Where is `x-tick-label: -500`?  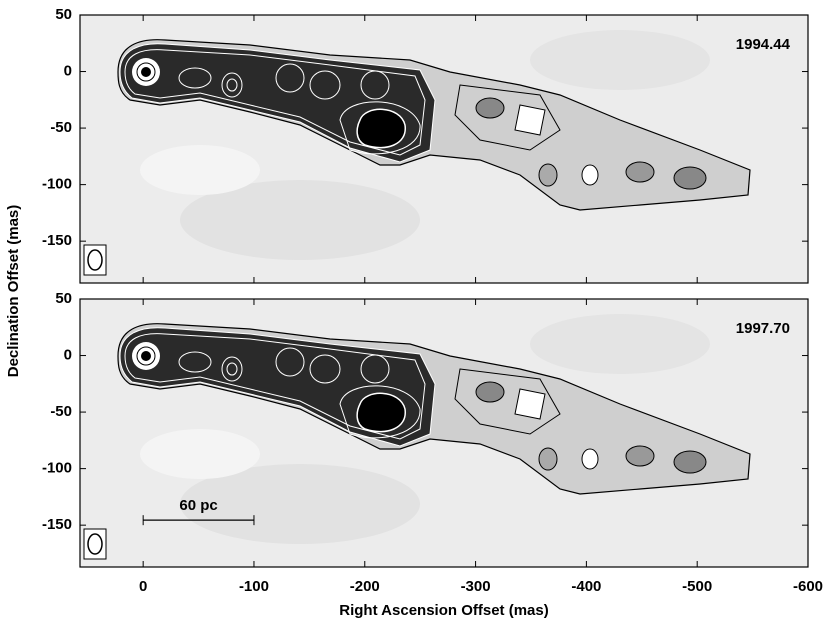 x-tick-label: -500 is located at coordinates (697, 586).